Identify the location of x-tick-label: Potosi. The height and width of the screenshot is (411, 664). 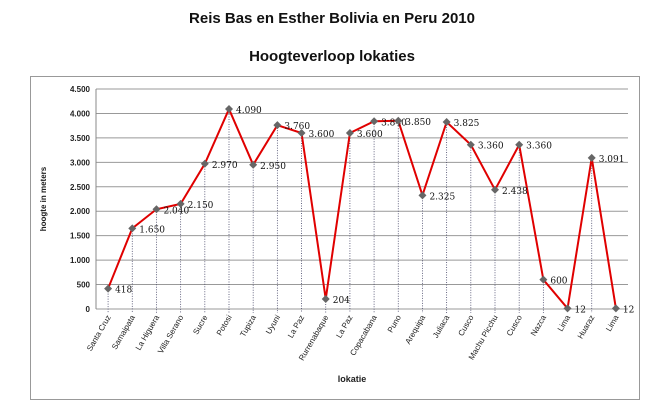
(224, 325).